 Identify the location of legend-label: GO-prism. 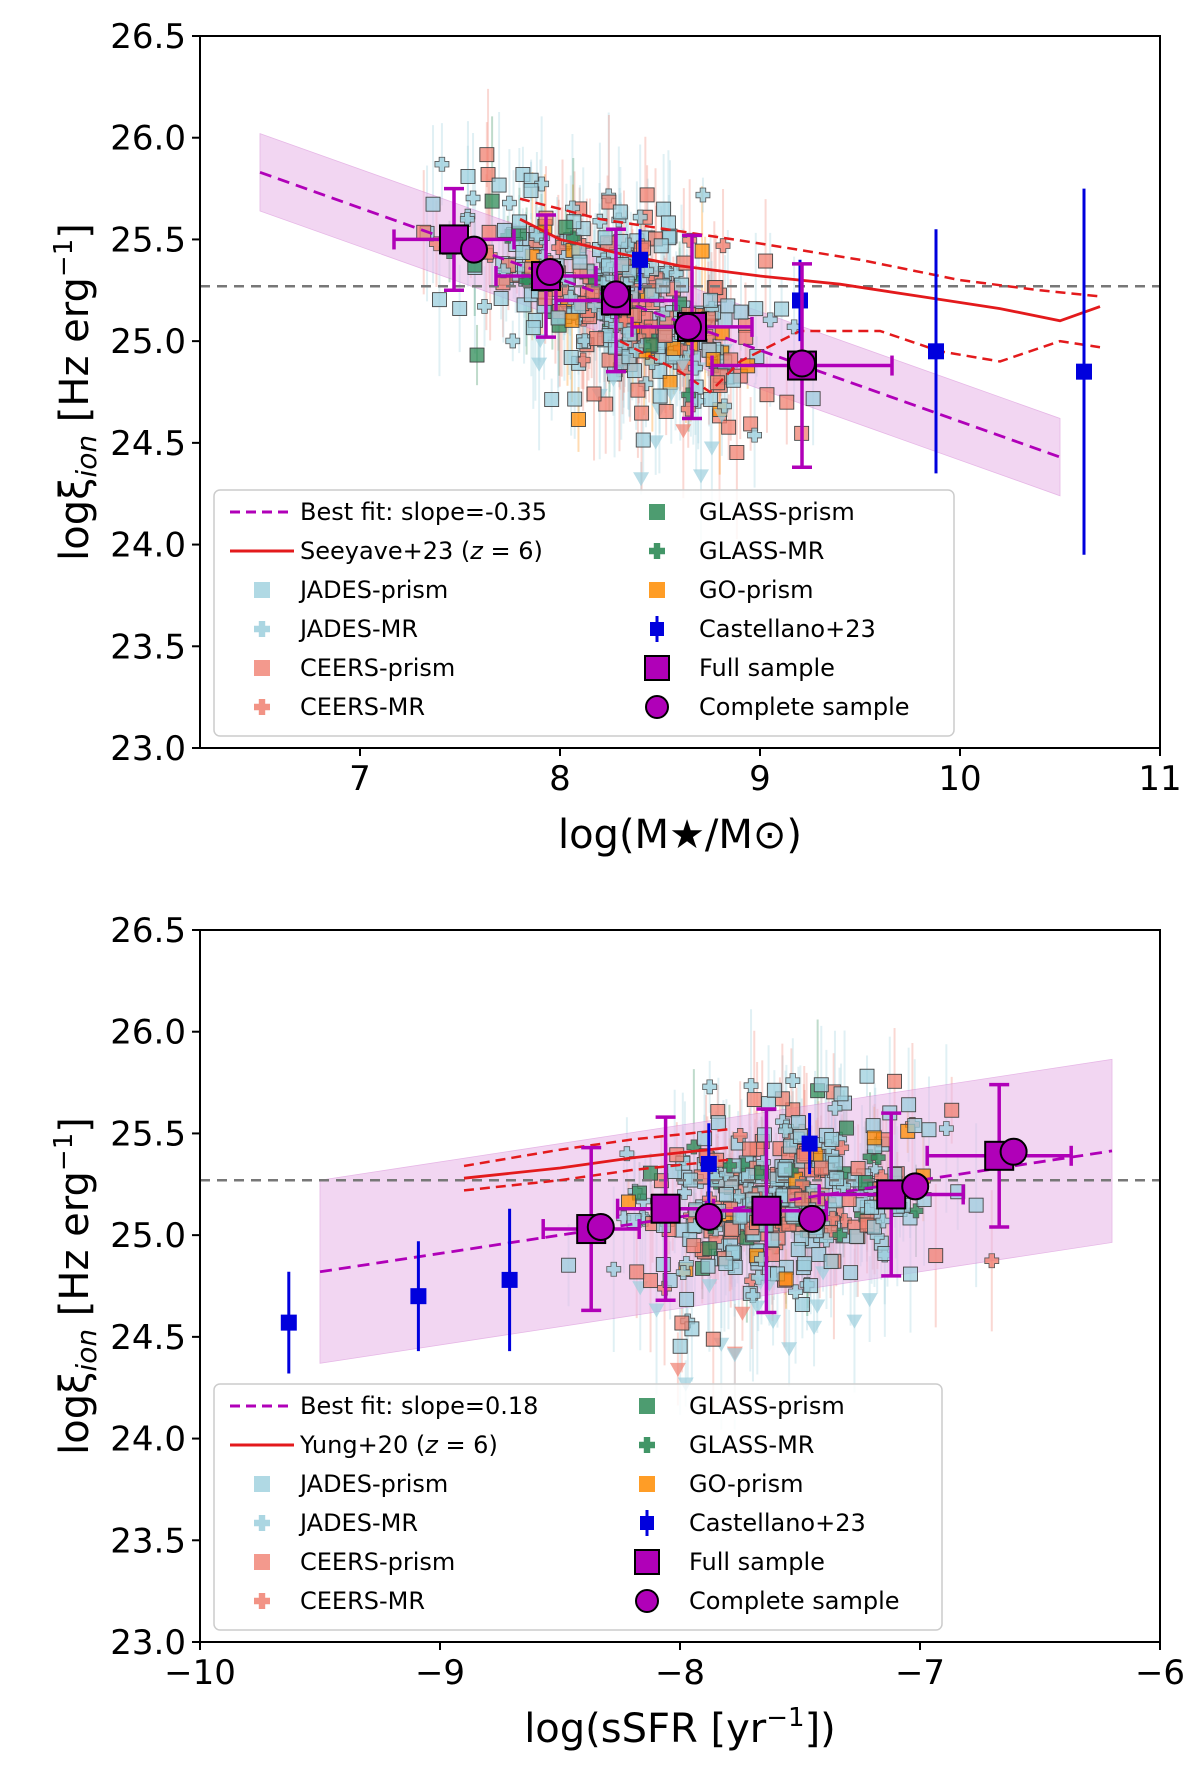
(756, 590).